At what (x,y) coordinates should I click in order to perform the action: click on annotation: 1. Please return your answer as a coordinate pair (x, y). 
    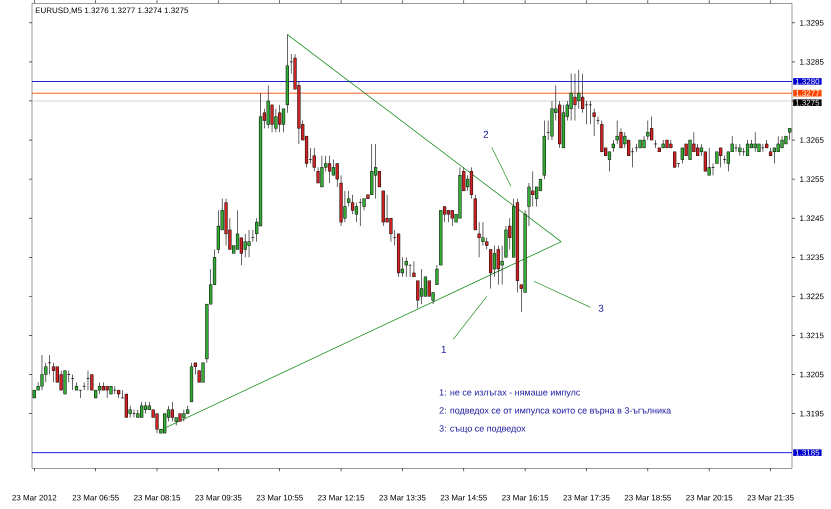
    Looking at the image, I should click on (444, 349).